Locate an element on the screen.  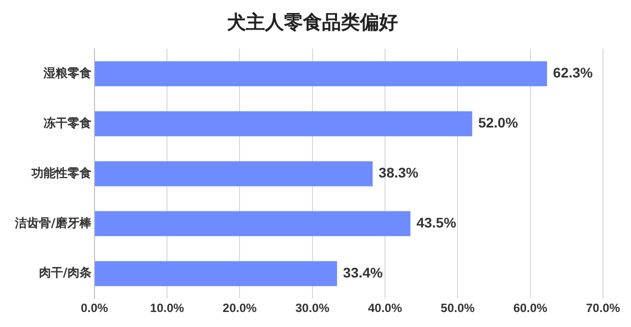
data-label: 43.5% is located at coordinates (436, 222).